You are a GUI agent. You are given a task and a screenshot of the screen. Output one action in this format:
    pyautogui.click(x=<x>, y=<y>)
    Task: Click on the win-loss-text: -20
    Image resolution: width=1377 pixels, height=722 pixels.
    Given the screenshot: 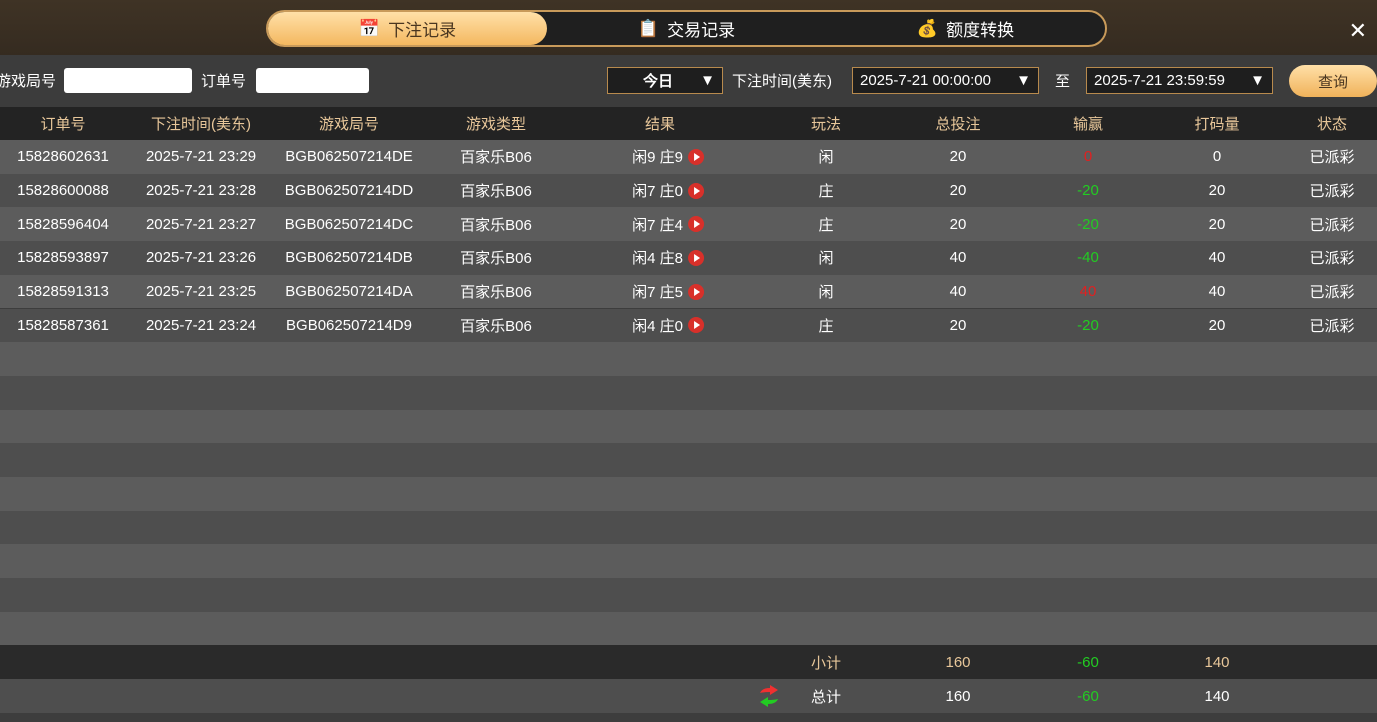 What is the action you would take?
    pyautogui.click(x=1088, y=191)
    